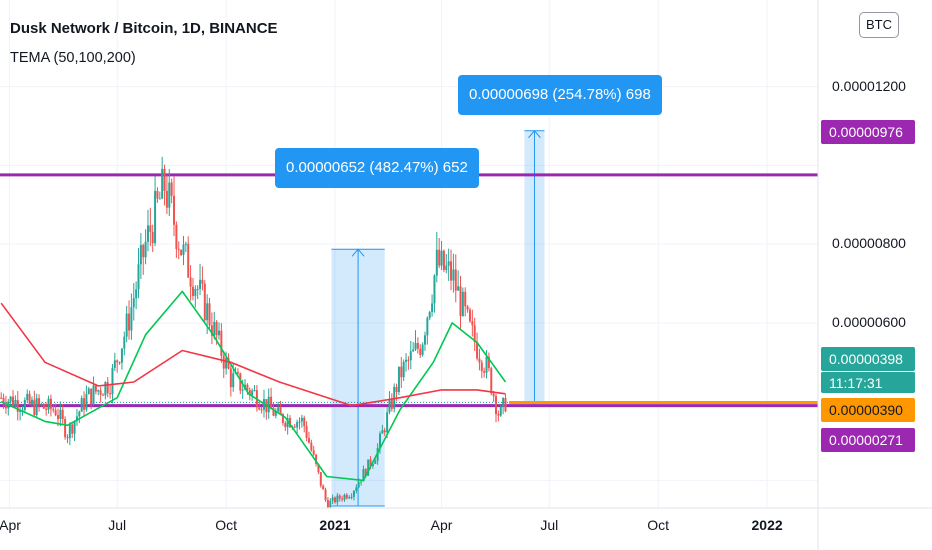  I want to click on measurement-label-1: 0.00000652 (482.47%) 652, so click(377, 168).